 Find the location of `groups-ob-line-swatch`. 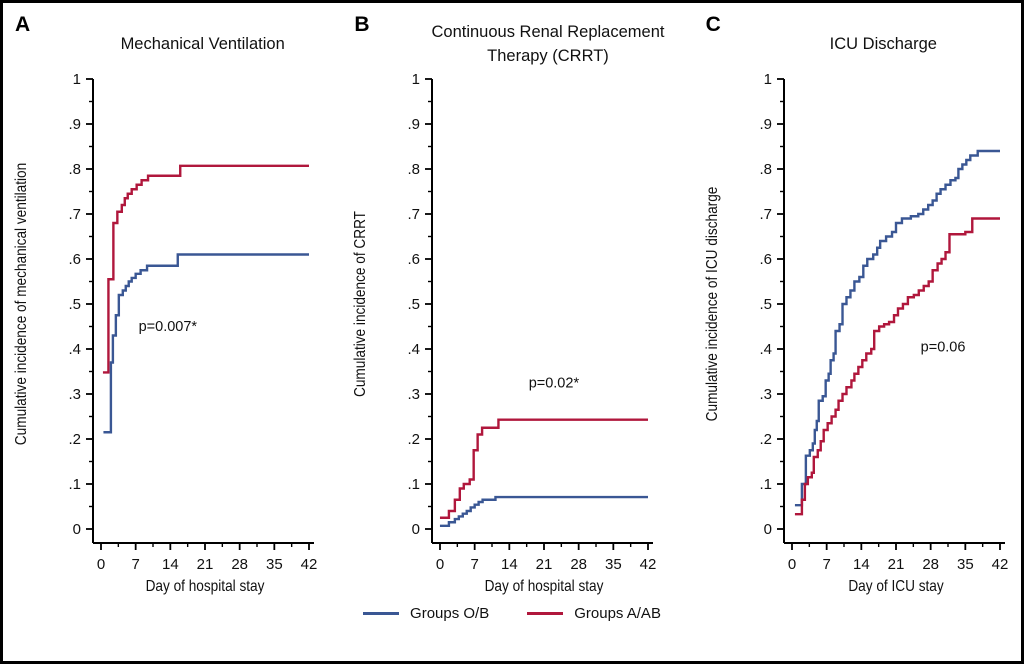

groups-ob-line-swatch is located at coordinates (381, 613).